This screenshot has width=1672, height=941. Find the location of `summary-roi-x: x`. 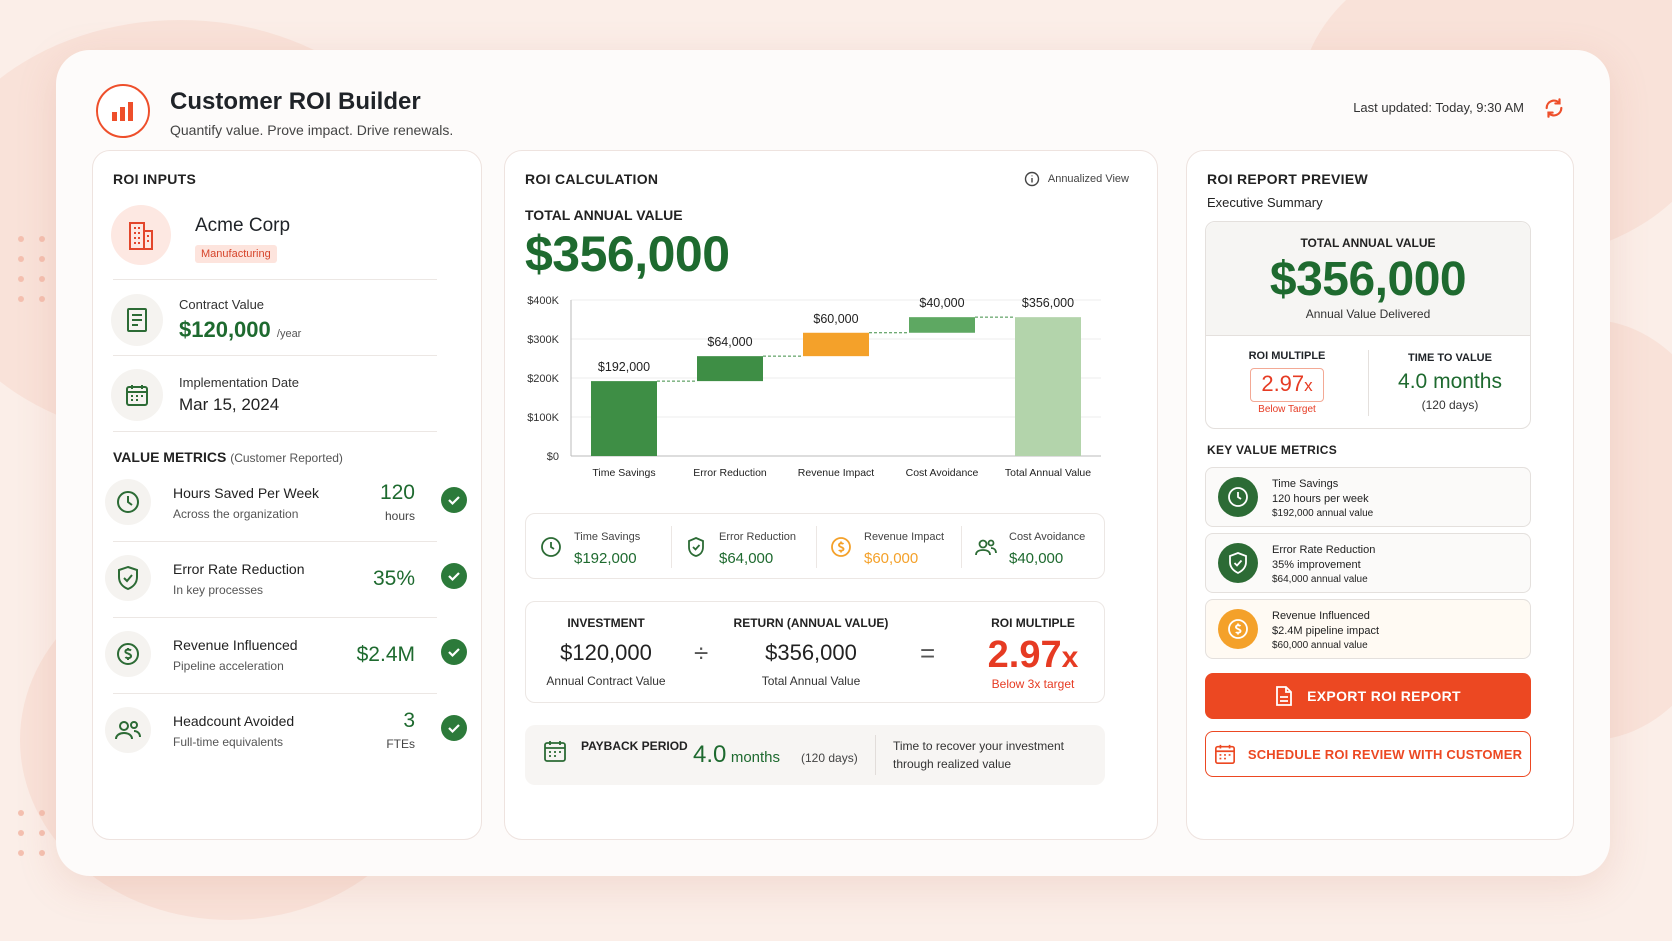

summary-roi-x: x is located at coordinates (1308, 385).